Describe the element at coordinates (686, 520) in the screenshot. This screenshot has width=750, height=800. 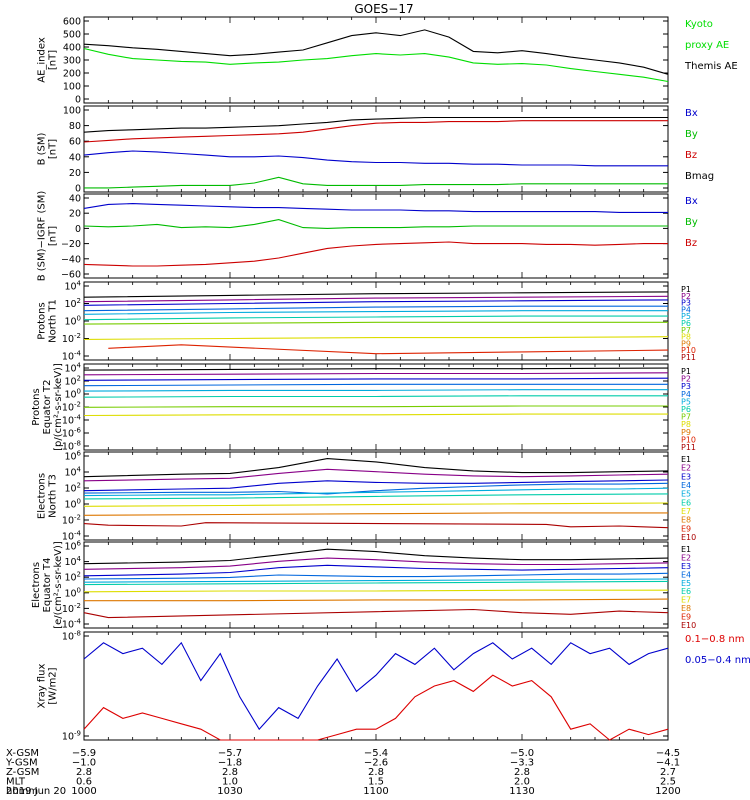
I see `legend-entry: E8` at that location.